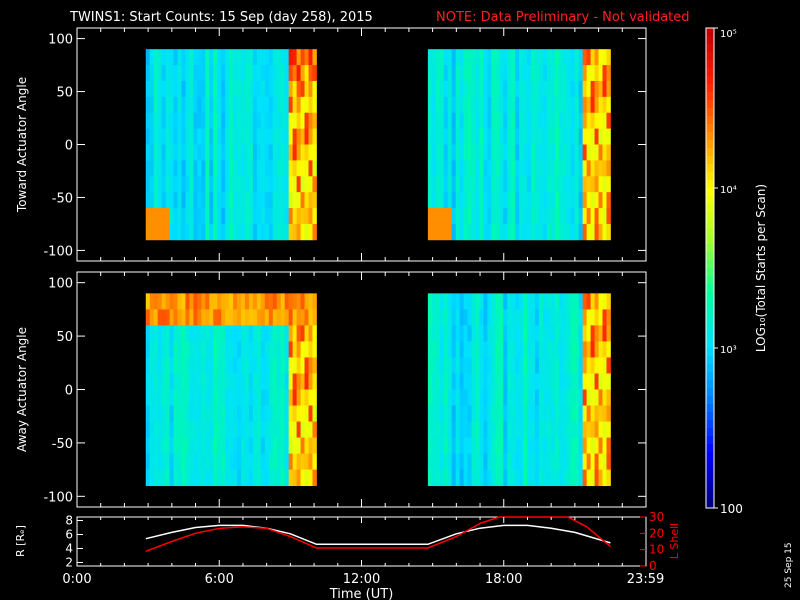 The width and height of the screenshot is (800, 600). I want to click on right-tick-label: 30, so click(656, 517).